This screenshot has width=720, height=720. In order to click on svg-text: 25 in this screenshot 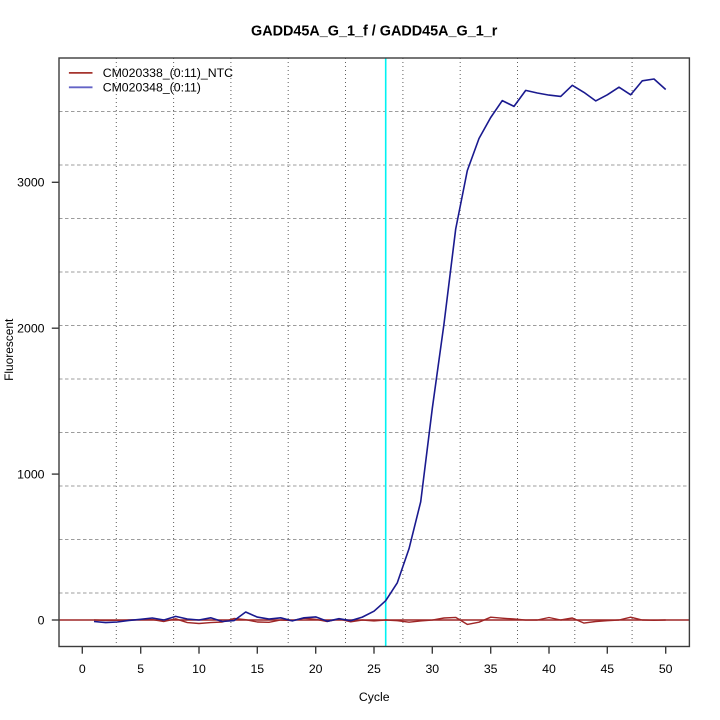, I will do `click(374, 669)`.